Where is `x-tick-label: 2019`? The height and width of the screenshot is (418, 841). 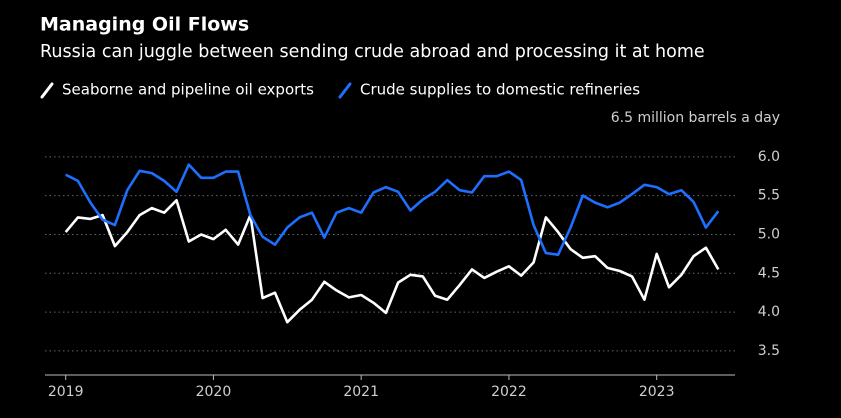 x-tick-label: 2019 is located at coordinates (66, 392).